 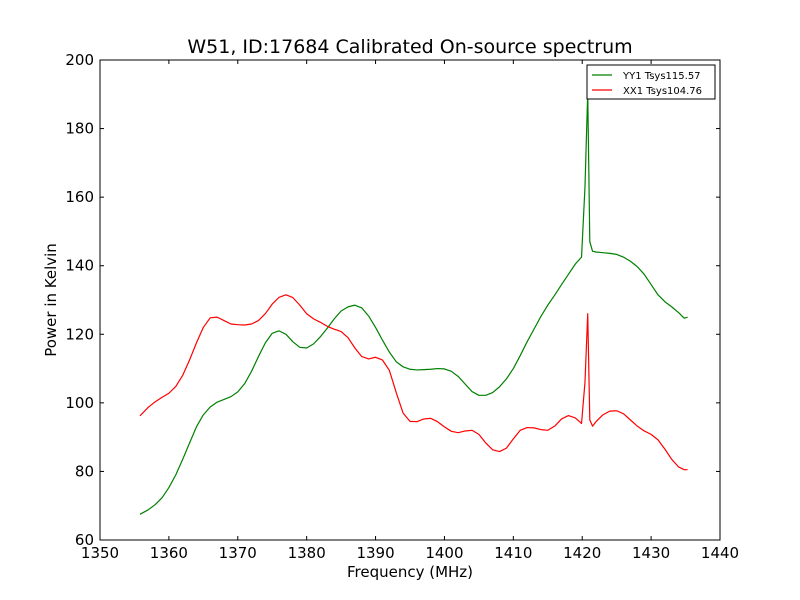 What do you see at coordinates (238, 553) in the screenshot?
I see `x-tick-label: 1370` at bounding box center [238, 553].